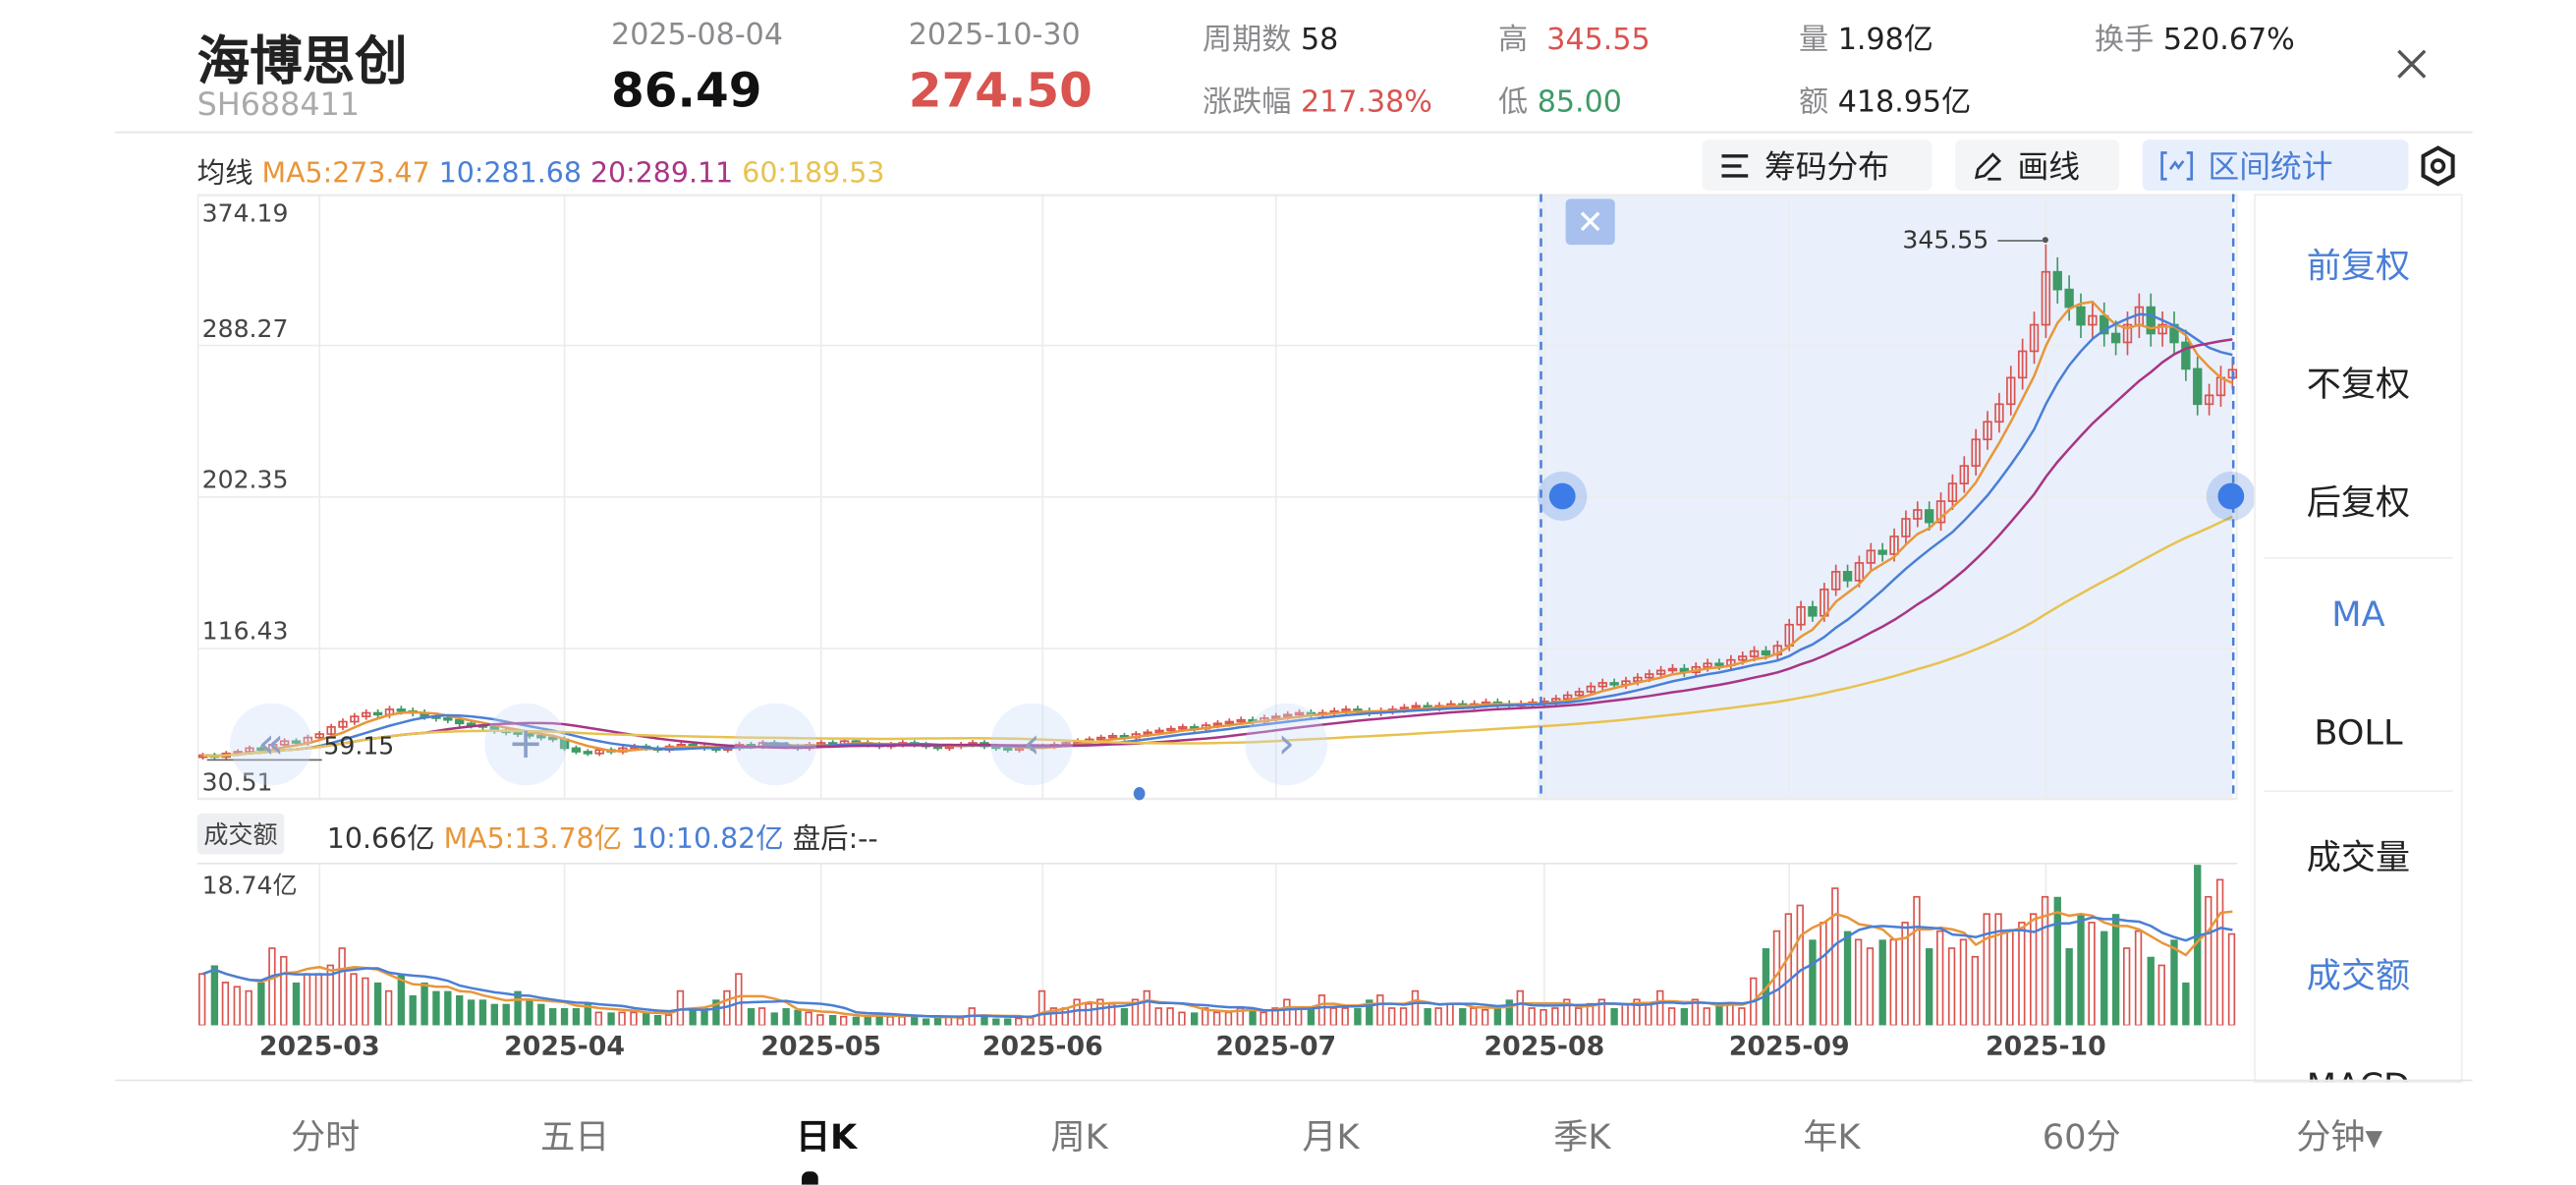  I want to click on zoom-in-button: +, so click(525, 745).